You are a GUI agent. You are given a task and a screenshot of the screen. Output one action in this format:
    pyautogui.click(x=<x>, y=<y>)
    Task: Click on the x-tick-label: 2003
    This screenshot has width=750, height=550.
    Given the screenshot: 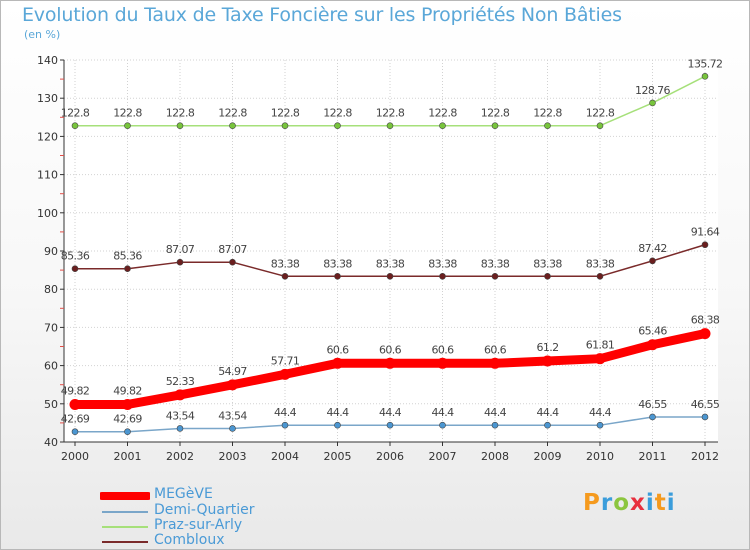 What is the action you would take?
    pyautogui.click(x=233, y=456)
    